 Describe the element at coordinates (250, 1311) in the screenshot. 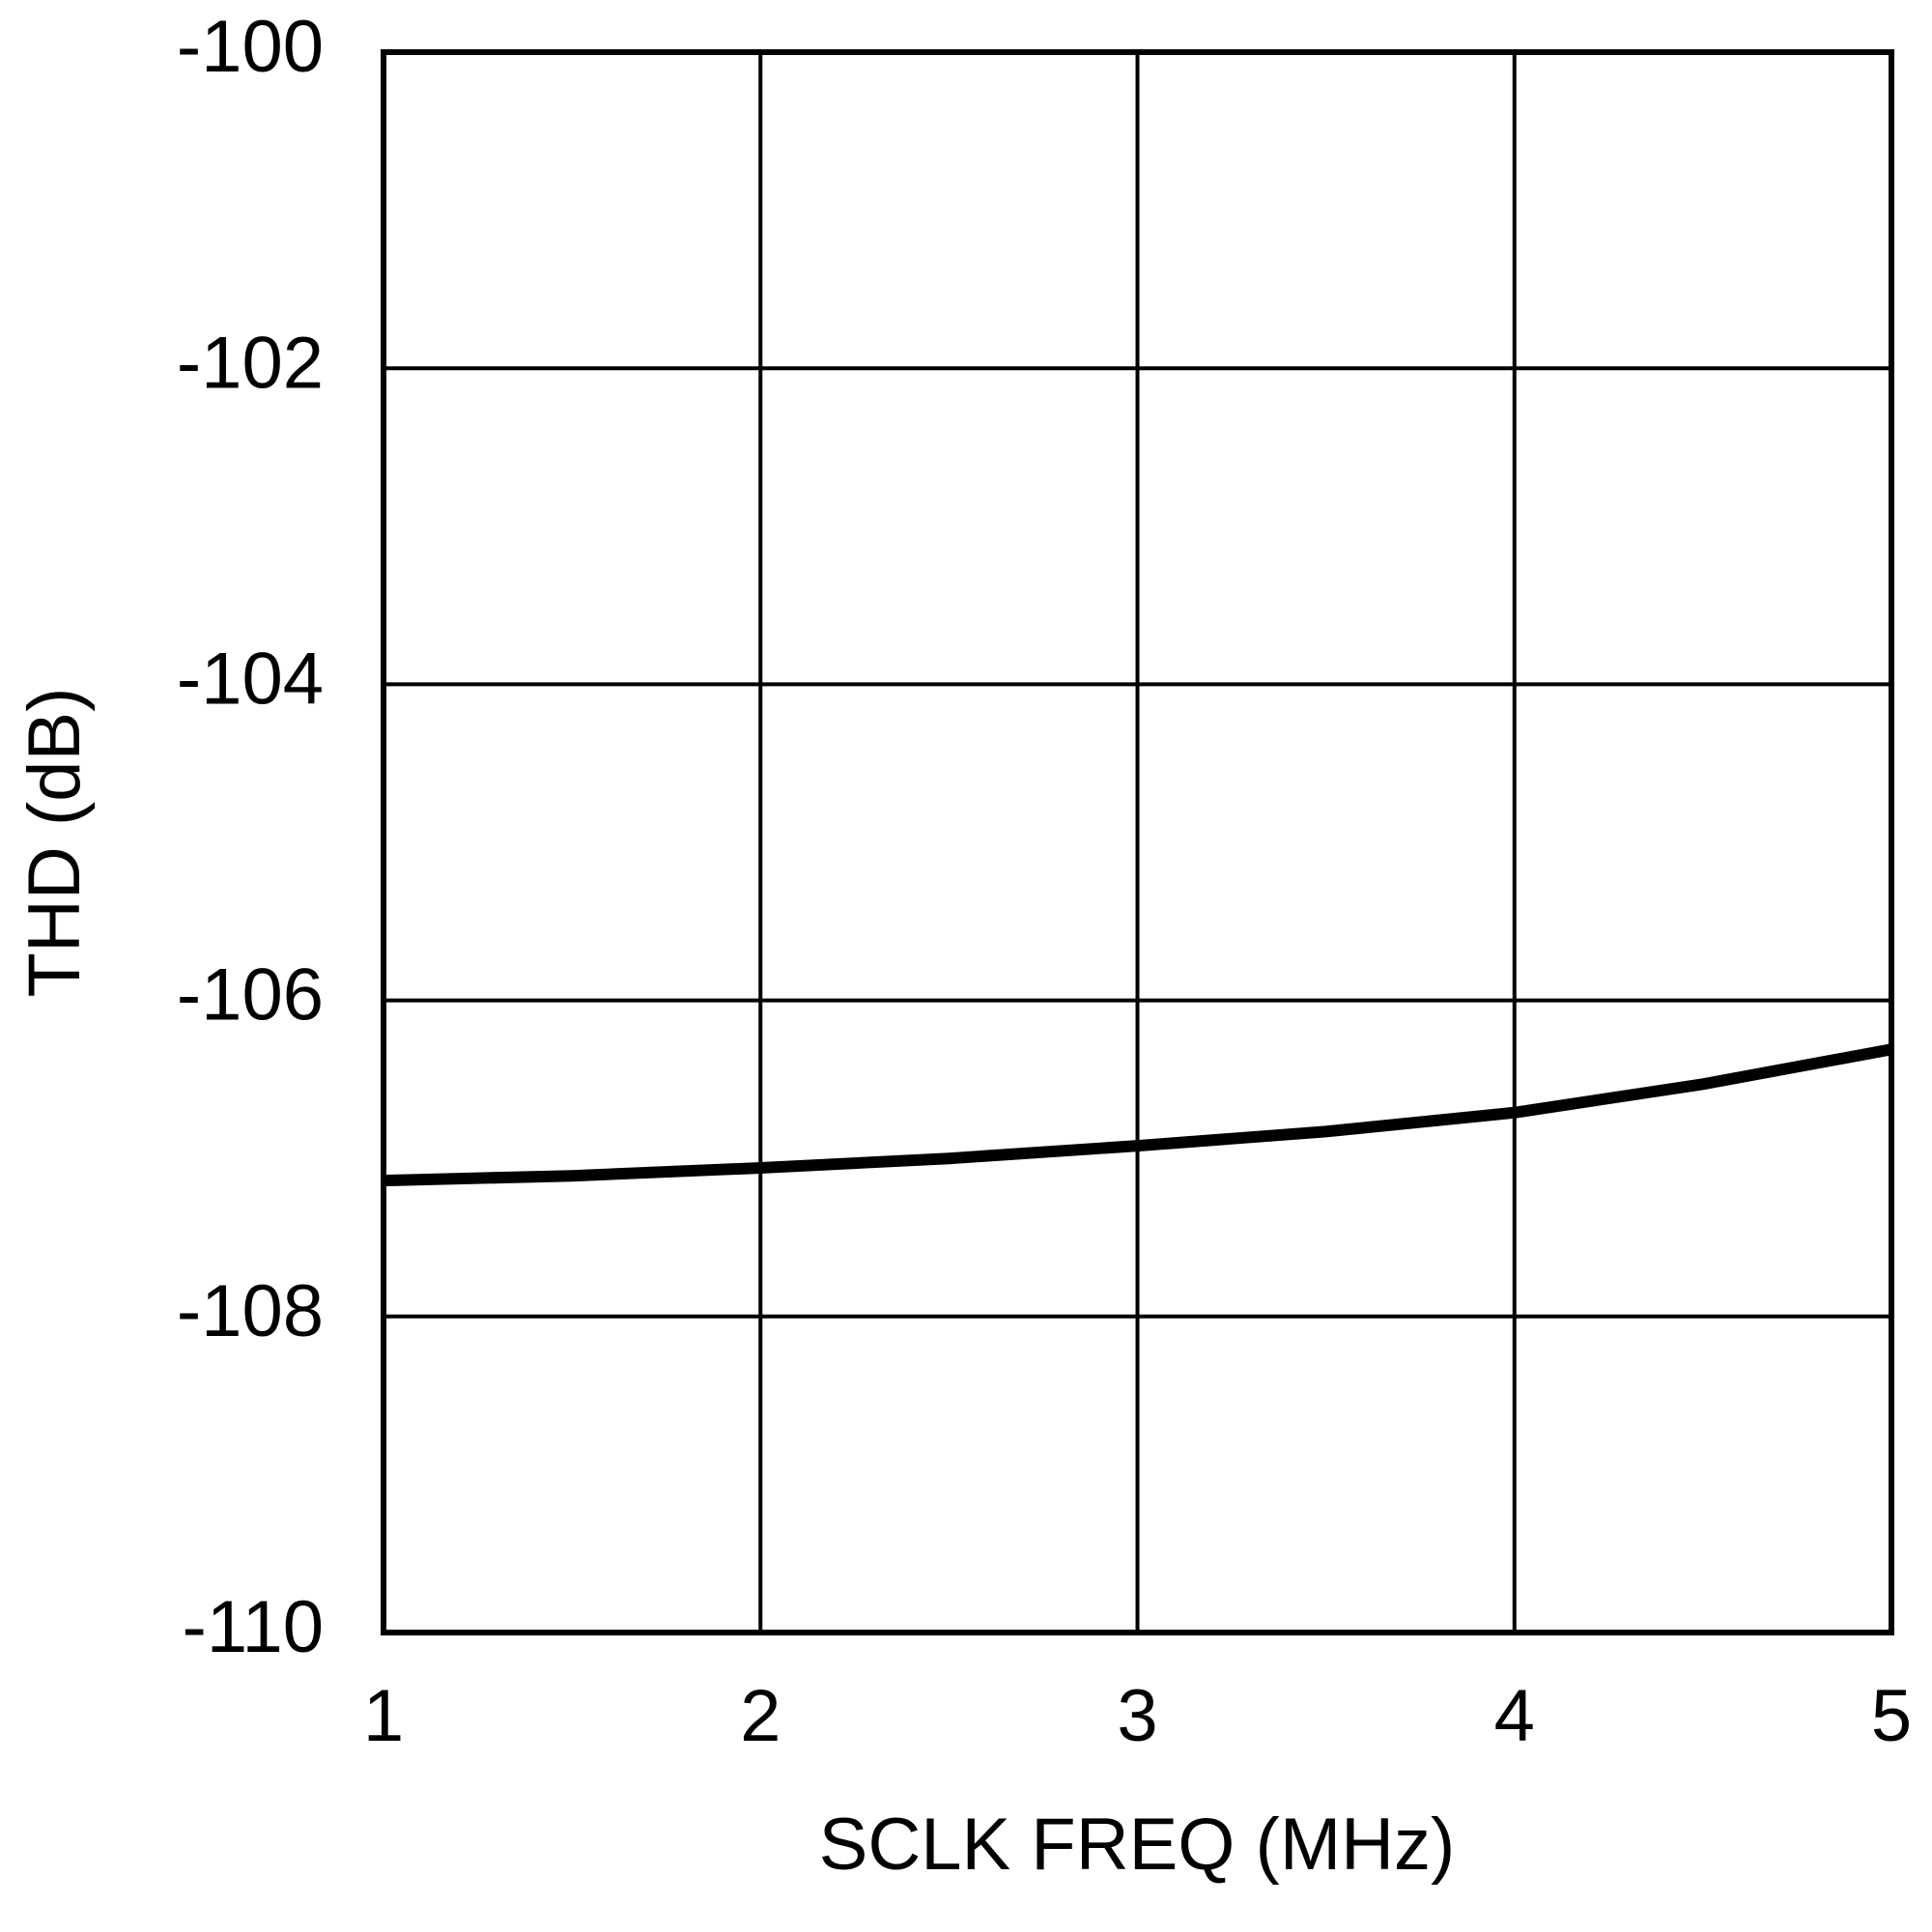

I see `y-tick-label: -108` at that location.